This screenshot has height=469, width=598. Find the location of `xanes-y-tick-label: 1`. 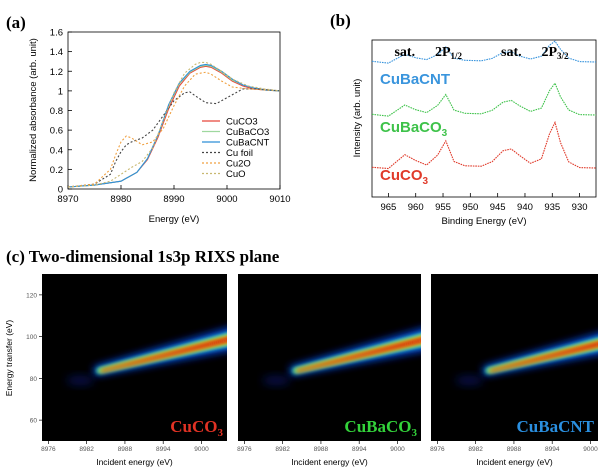

xanes-y-tick-label: 1 is located at coordinates (60, 91).